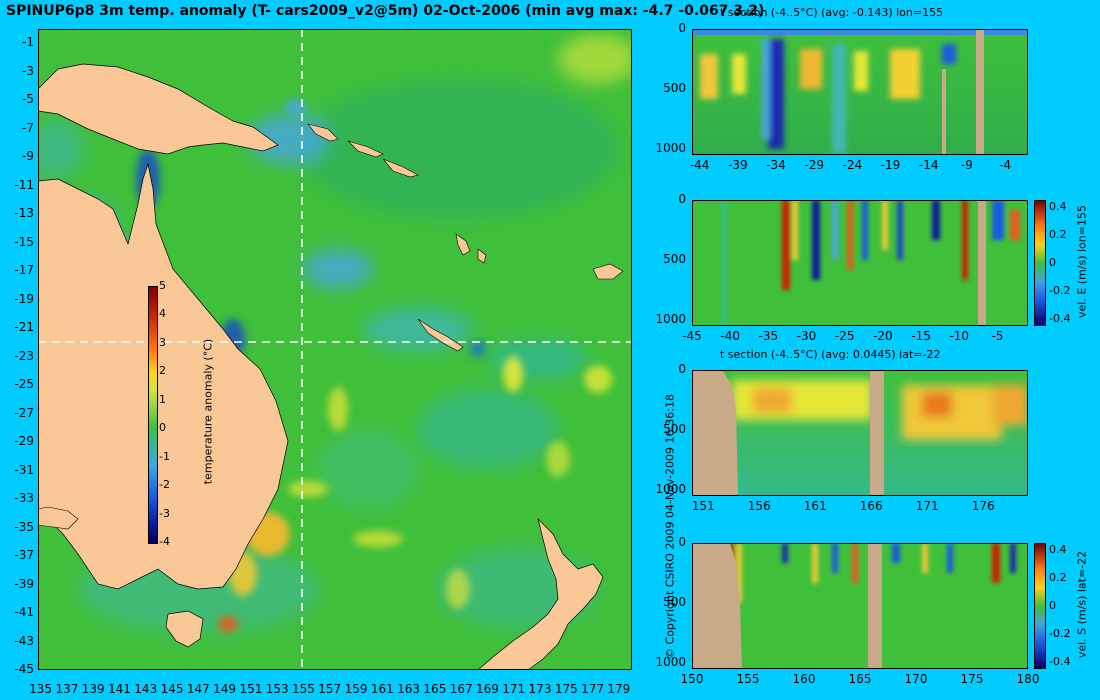 This screenshot has height=700, width=1100. I want to click on section3-xtick: 166, so click(871, 506).